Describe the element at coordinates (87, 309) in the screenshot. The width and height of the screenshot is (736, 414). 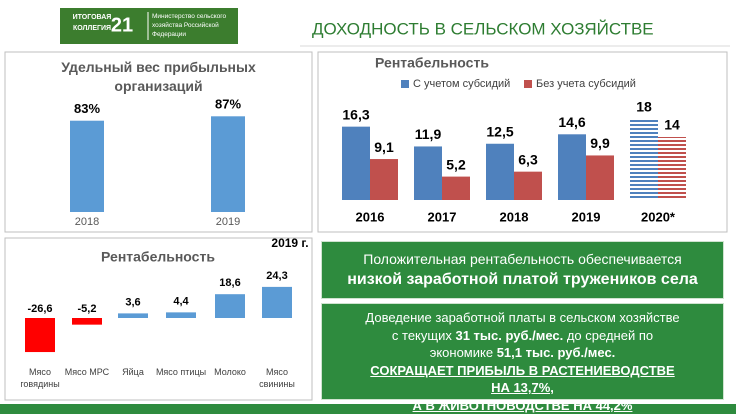
I see `value-label: -5,2` at that location.